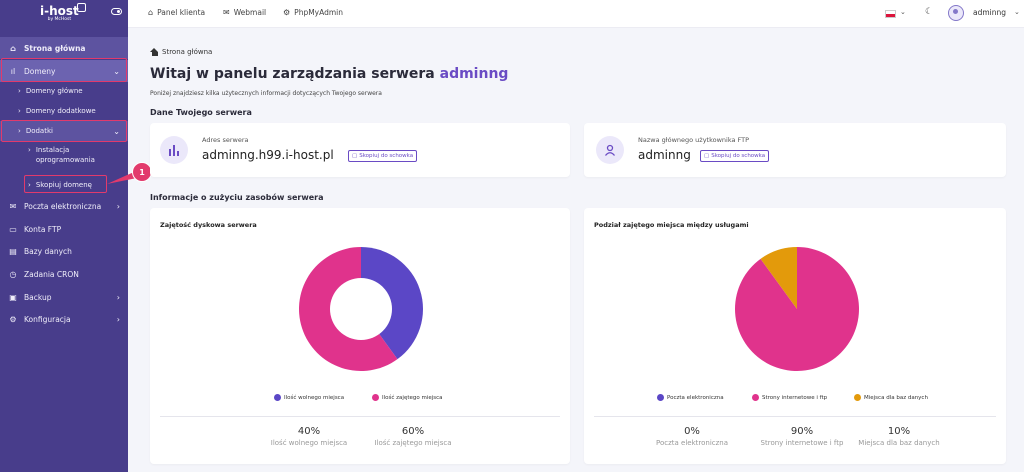 The height and width of the screenshot is (472, 1024). I want to click on clipboard-icon: ▢, so click(707, 156).